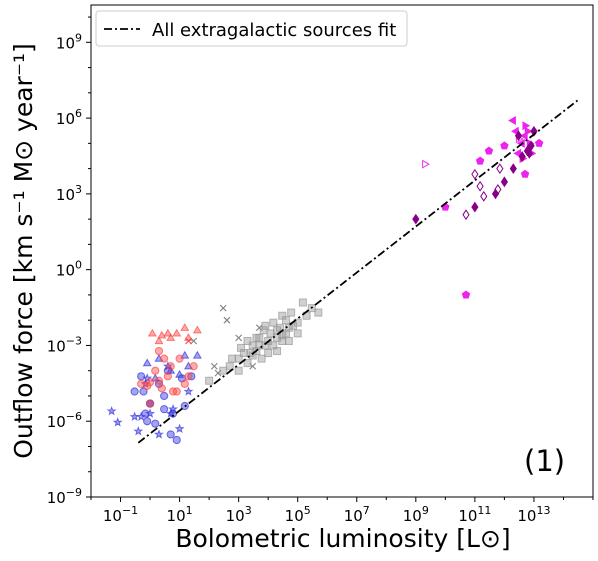 The image size is (598, 561). Describe the element at coordinates (474, 514) in the screenshot. I see `x-tick-label: 10¹¹` at that location.